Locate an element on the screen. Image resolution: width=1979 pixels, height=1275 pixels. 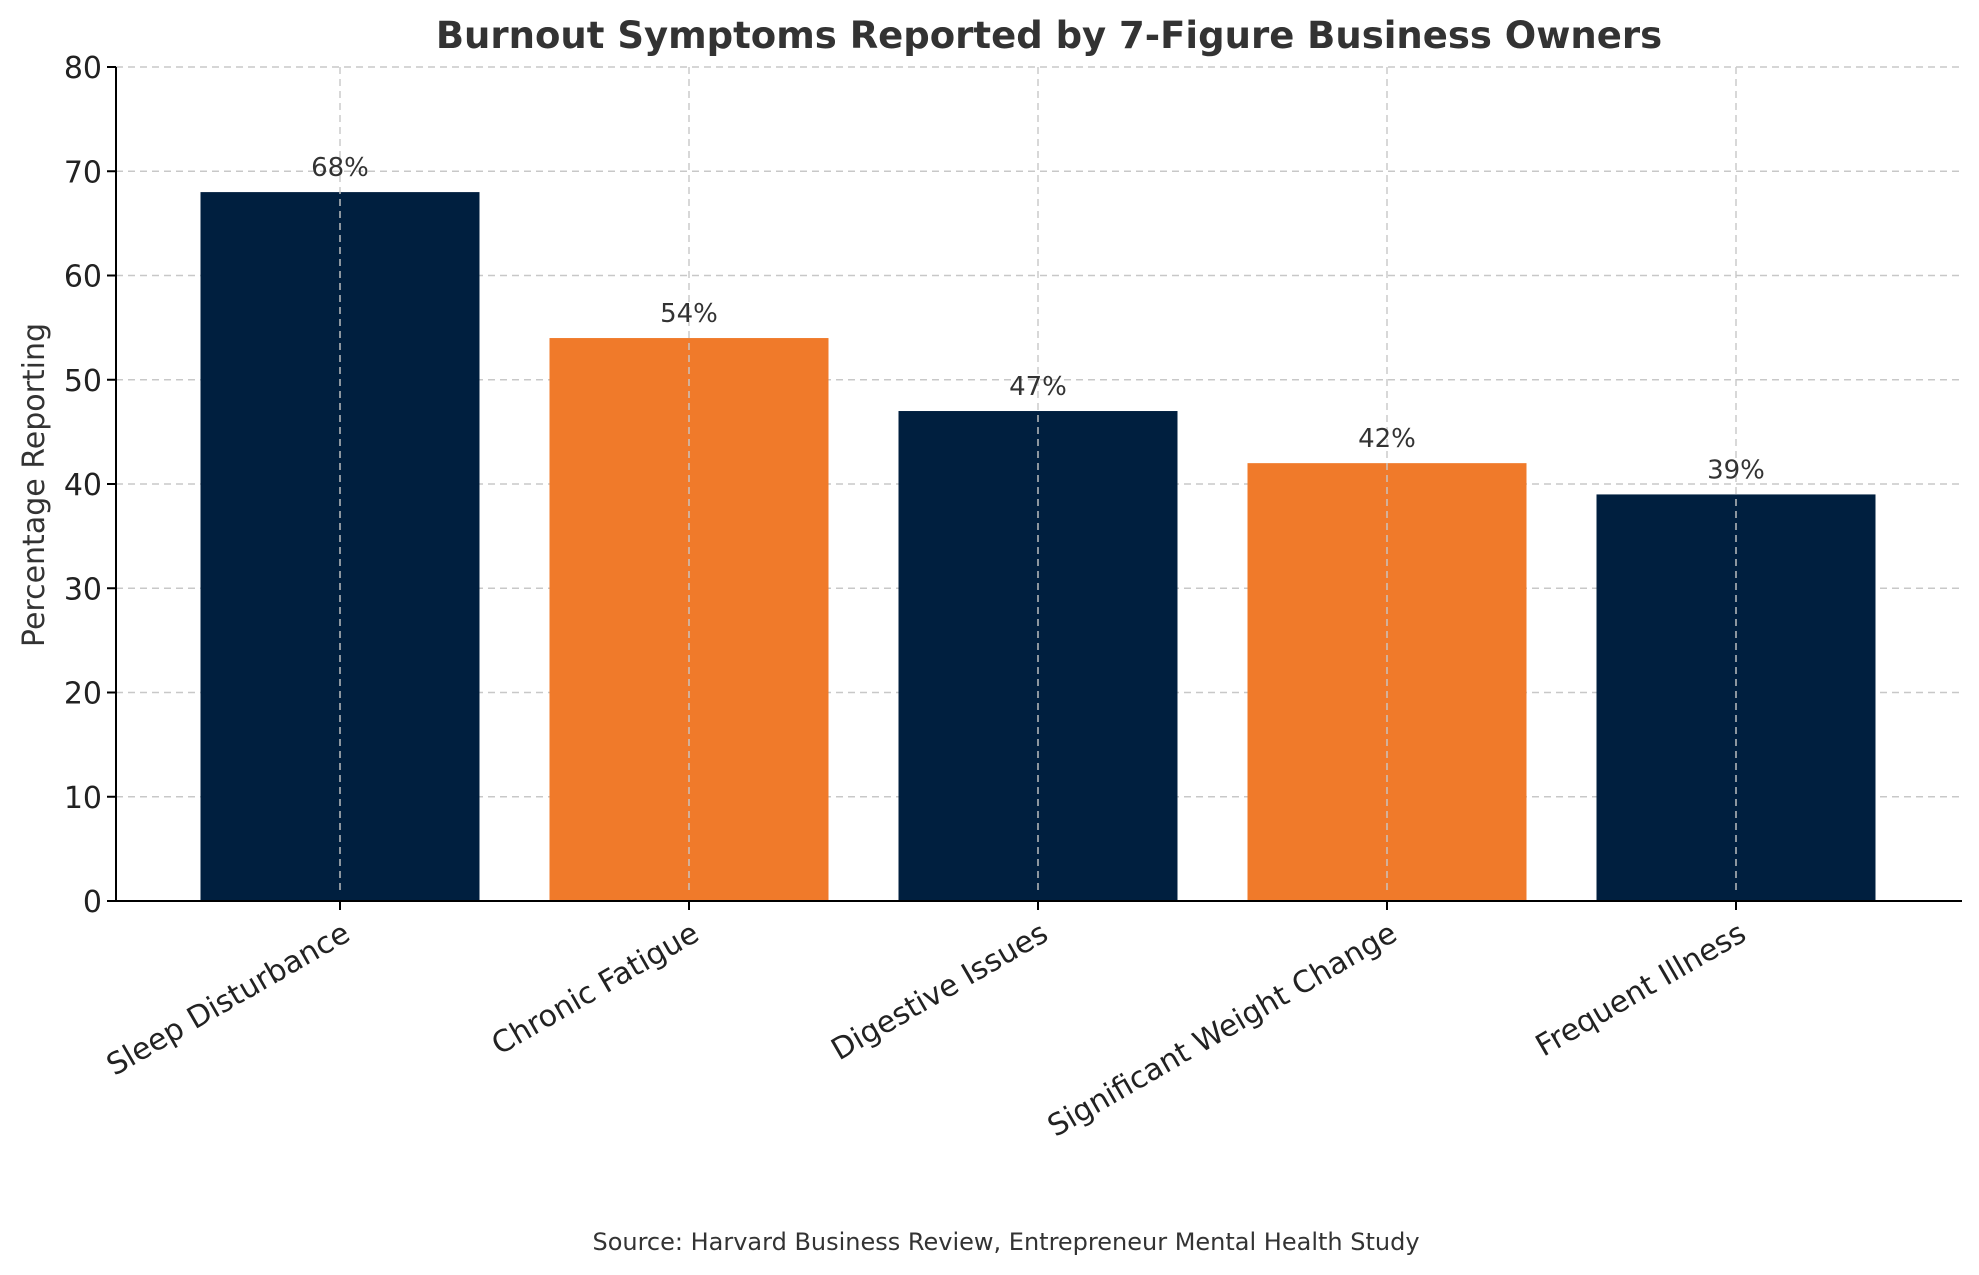
y-tick-label-80: 80 is located at coordinates (83, 68).